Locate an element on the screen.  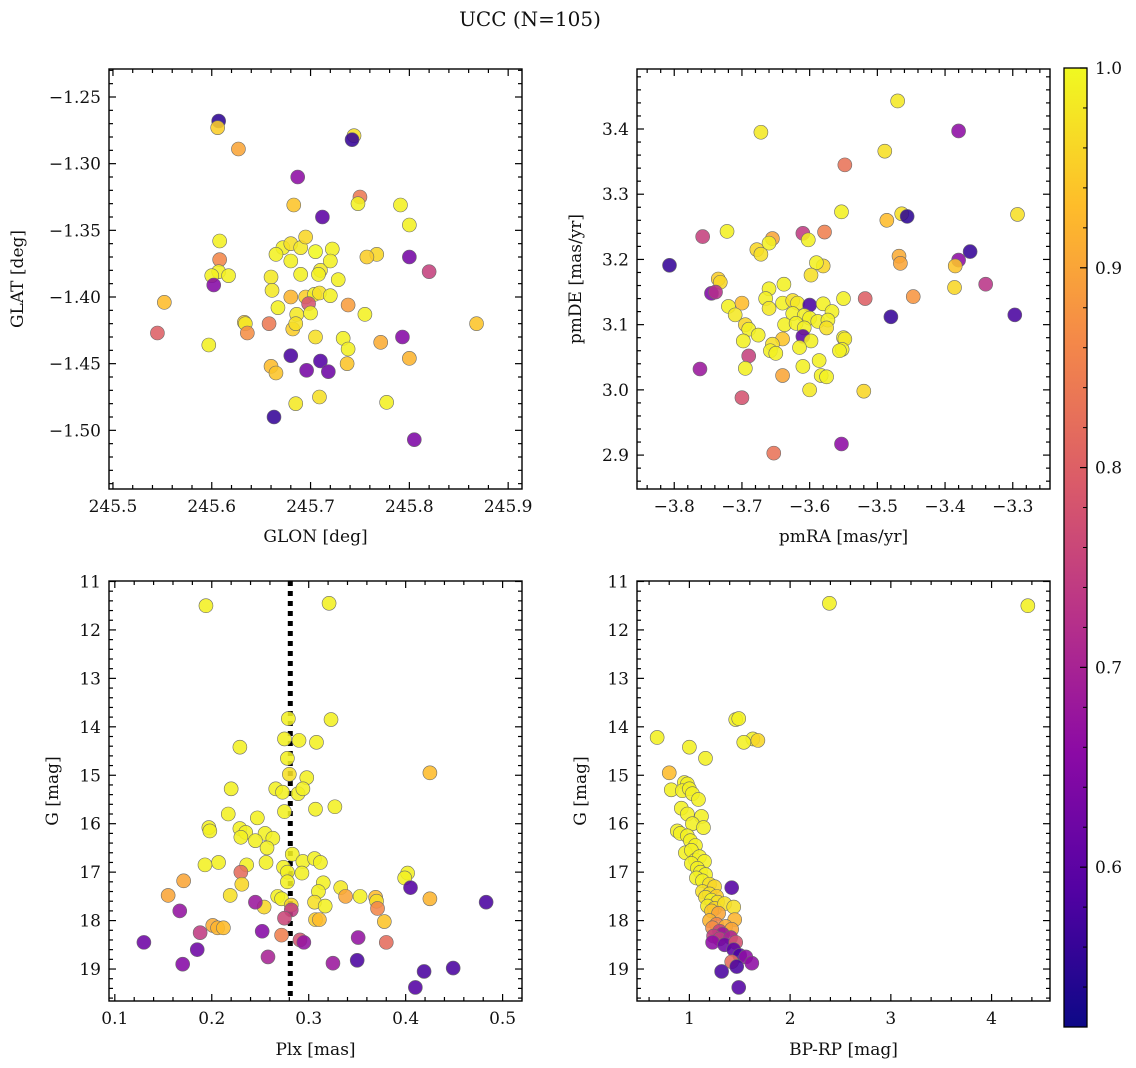
y-tick-label: 13 is located at coordinates (618, 679).